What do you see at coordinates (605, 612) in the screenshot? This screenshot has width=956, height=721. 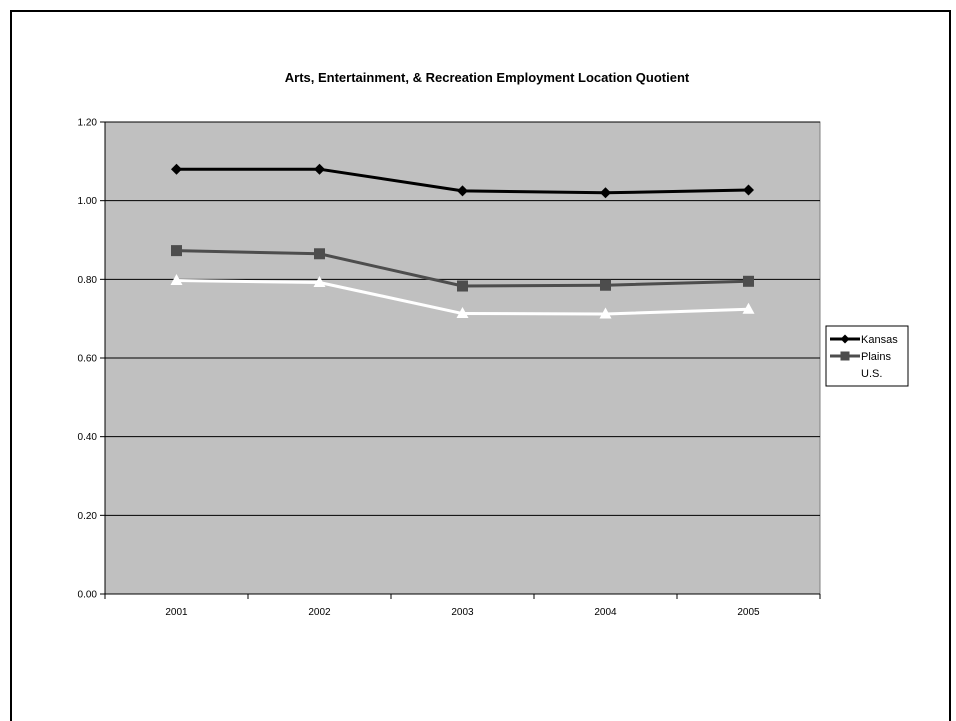 I see `x-tick-label: 2004` at bounding box center [605, 612].